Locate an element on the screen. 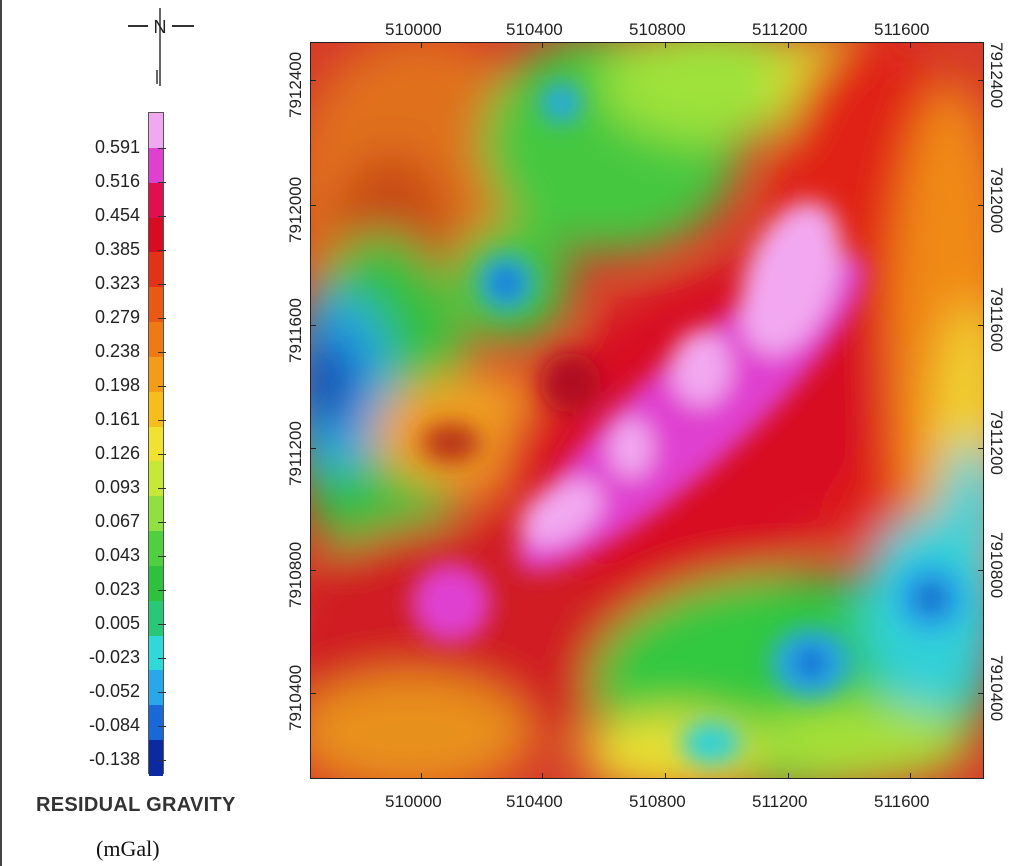 The image size is (1010, 866). y-axis-tick-label-left: 7911600 is located at coordinates (295, 330).